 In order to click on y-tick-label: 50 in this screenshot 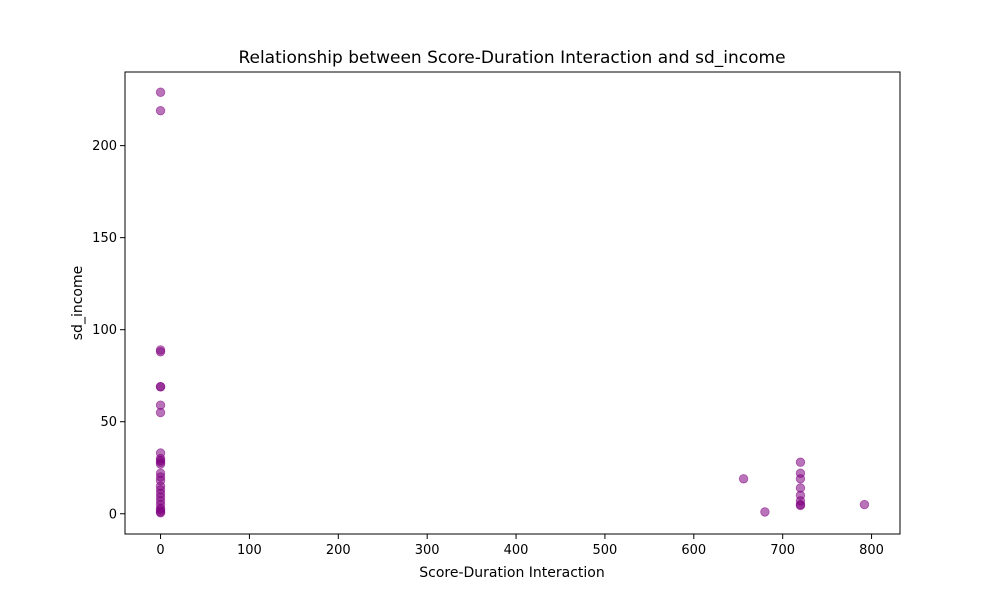, I will do `click(108, 422)`.